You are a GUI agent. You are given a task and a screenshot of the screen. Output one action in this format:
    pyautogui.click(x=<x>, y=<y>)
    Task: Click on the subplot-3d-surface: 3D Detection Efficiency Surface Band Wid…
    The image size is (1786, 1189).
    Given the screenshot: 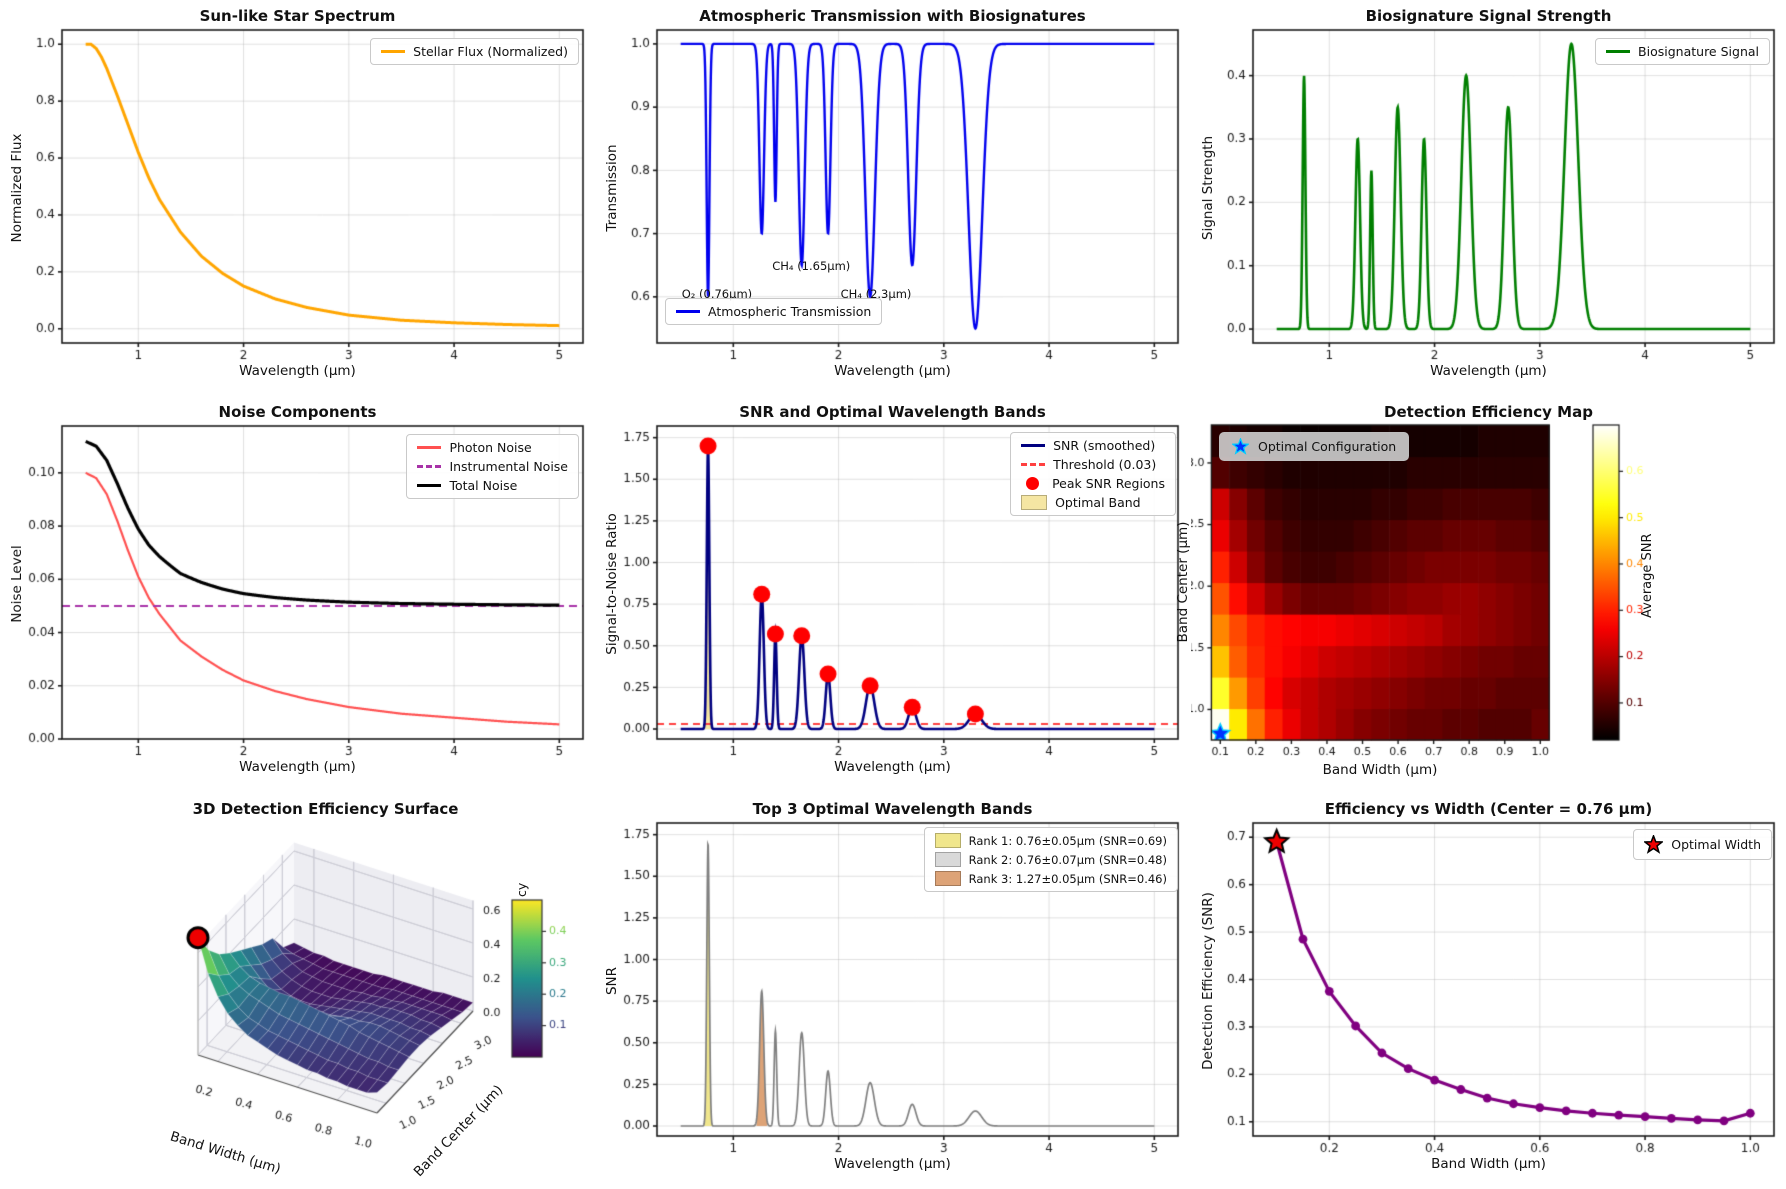 What is the action you would take?
    pyautogui.click(x=297, y=991)
    